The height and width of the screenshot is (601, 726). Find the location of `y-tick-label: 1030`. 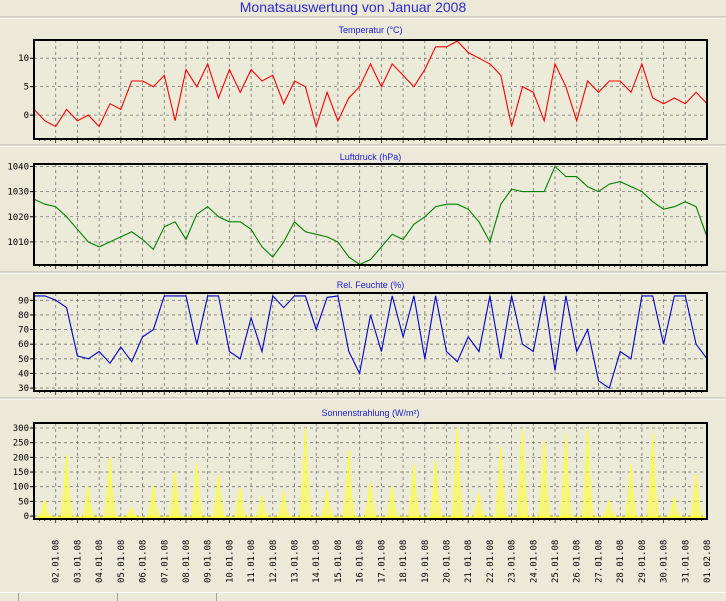

y-tick-label: 1030 is located at coordinates (18, 193).